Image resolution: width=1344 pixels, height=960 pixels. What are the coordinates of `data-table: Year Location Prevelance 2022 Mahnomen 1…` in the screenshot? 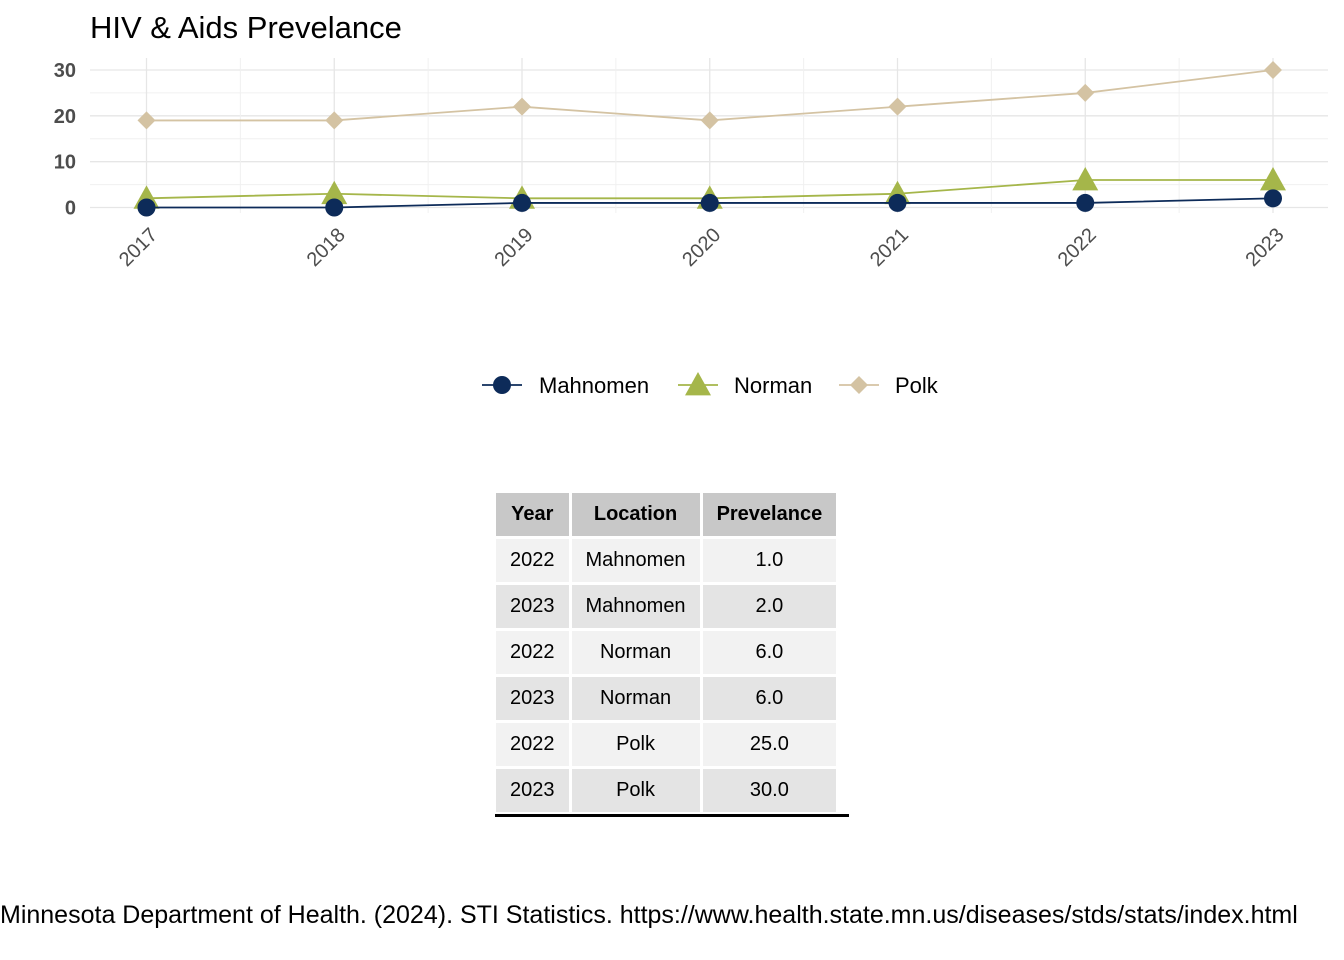 It's located at (666, 652).